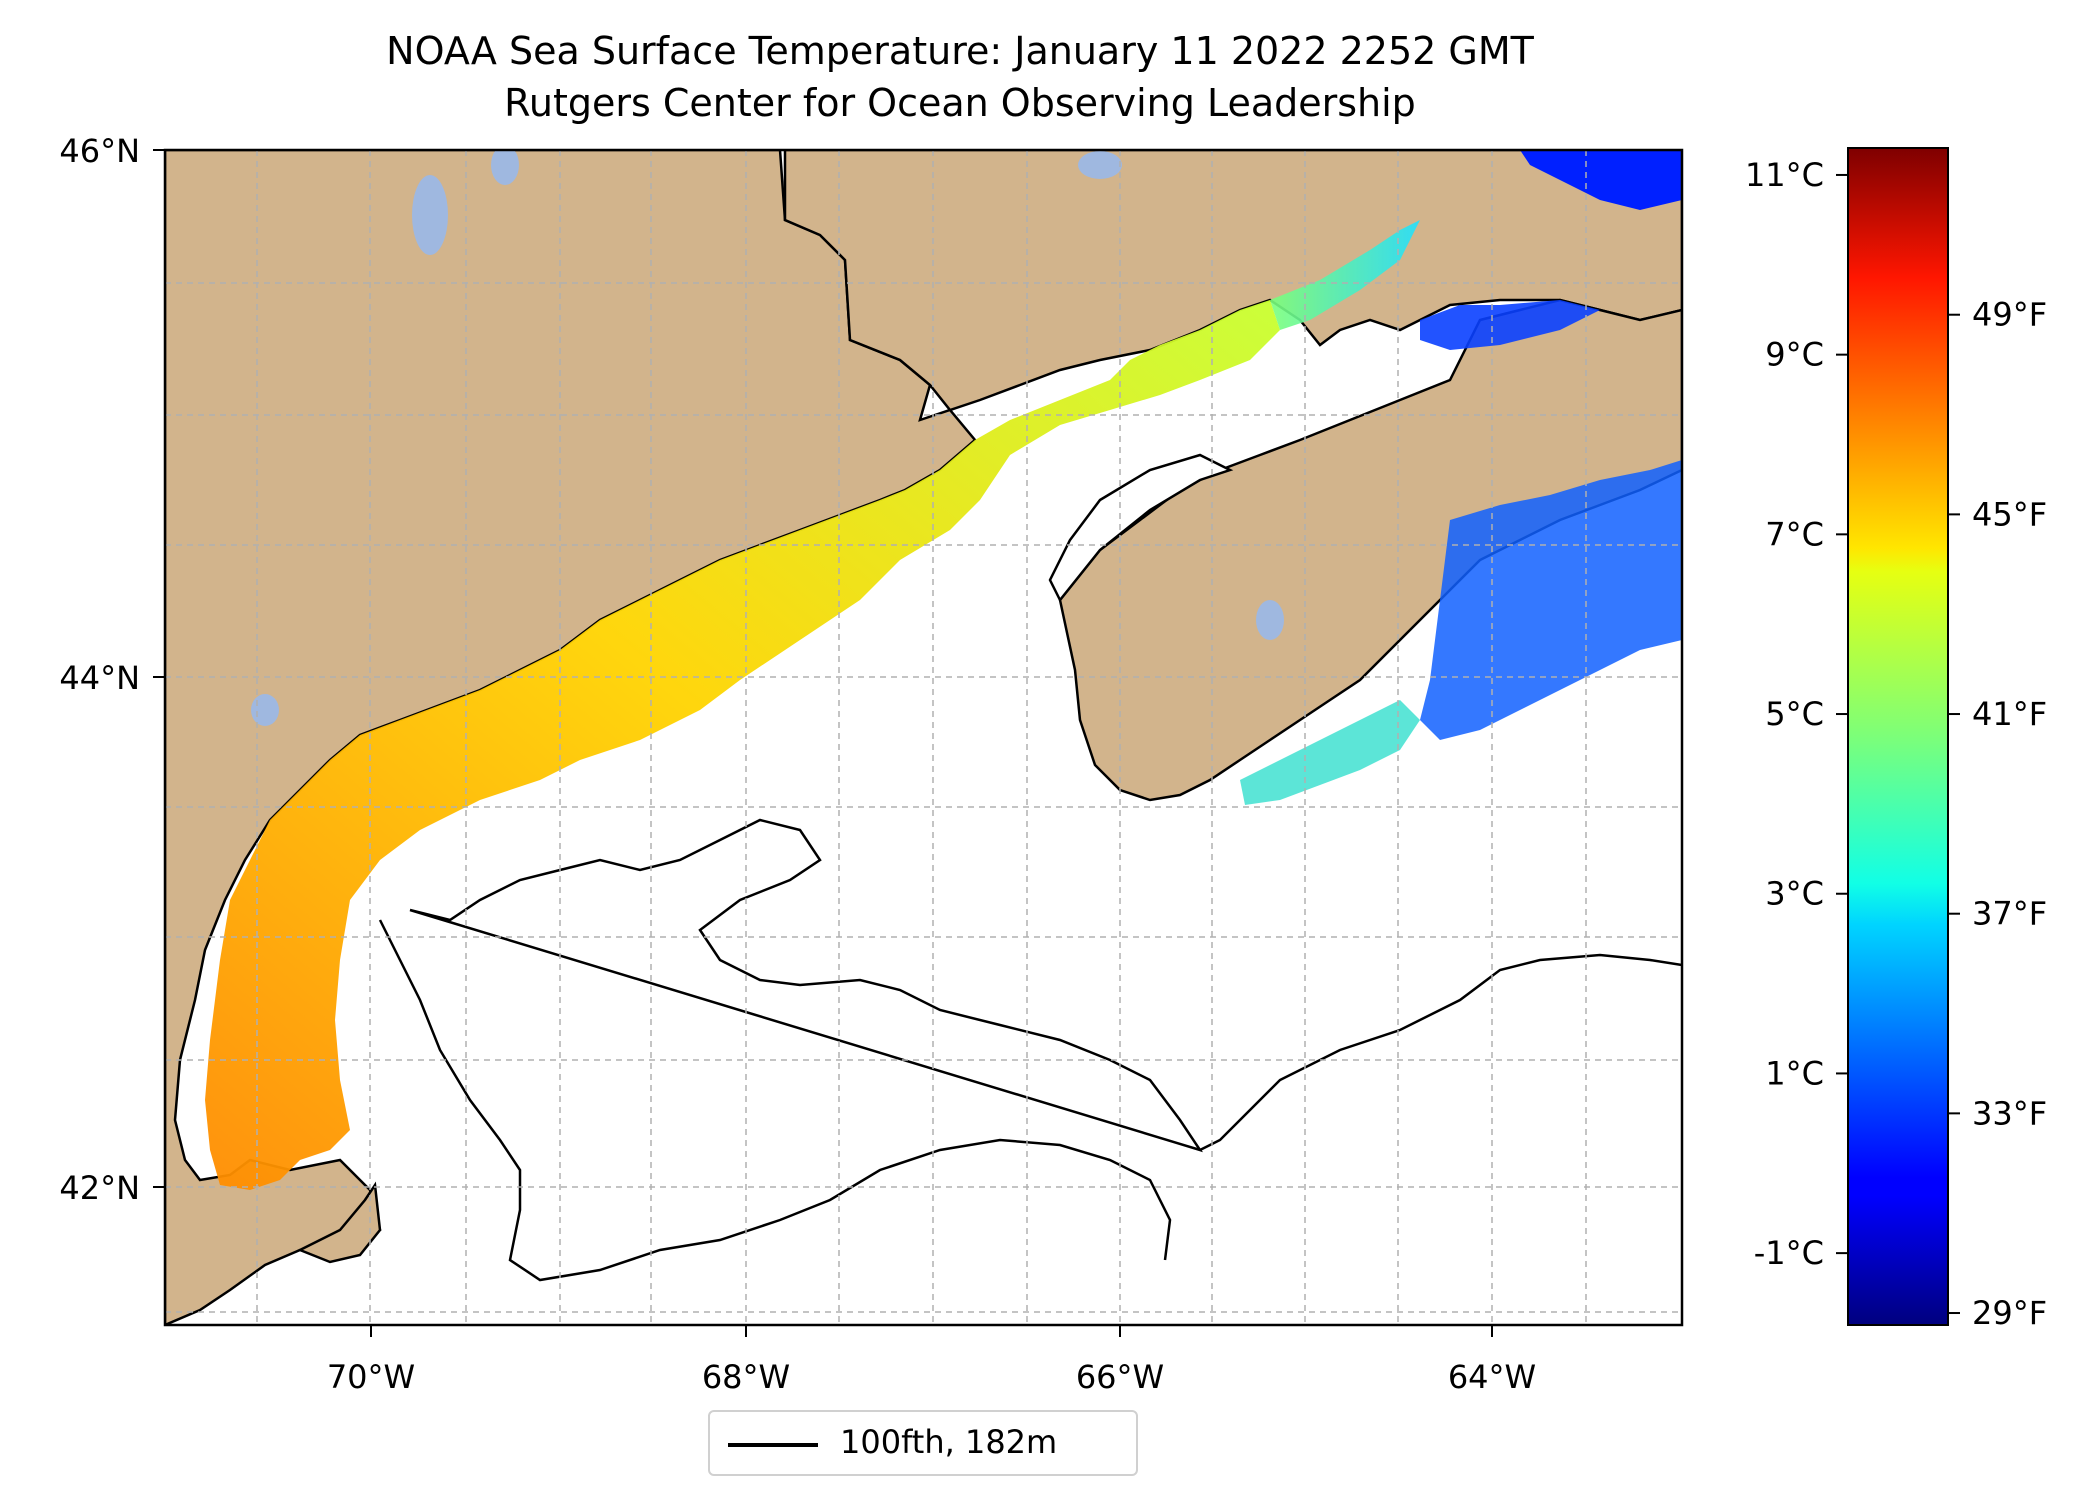  Describe the element at coordinates (2009, 315) in the screenshot. I see `colorbar-fahrenheit-label: 49°F` at that location.